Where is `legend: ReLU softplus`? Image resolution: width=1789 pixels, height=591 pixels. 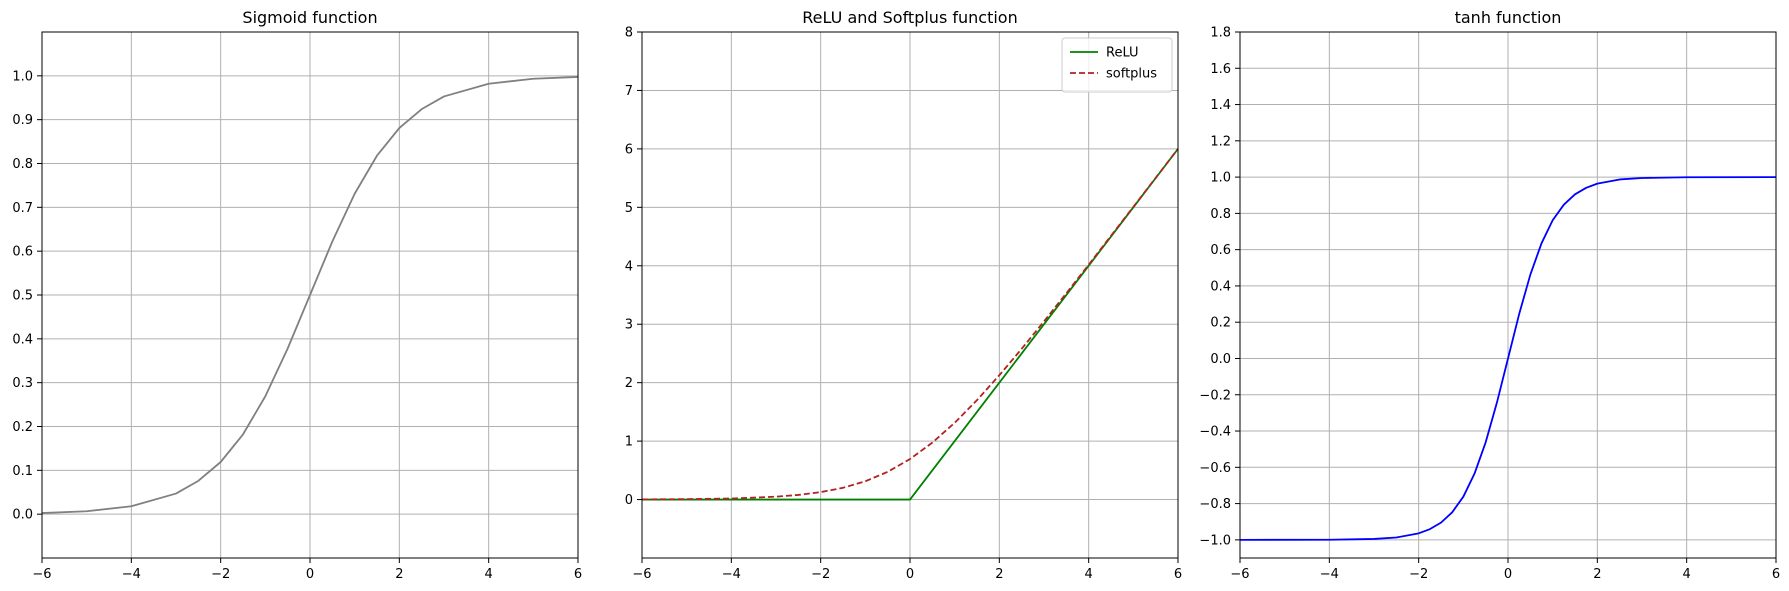 legend: ReLU softplus is located at coordinates (1117, 65).